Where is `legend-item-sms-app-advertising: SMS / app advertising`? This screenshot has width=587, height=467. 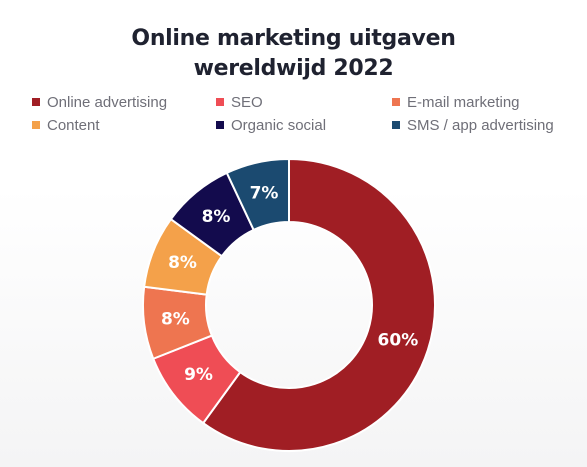
legend-item-sms-app-advertising: SMS / app advertising is located at coordinates (482, 125).